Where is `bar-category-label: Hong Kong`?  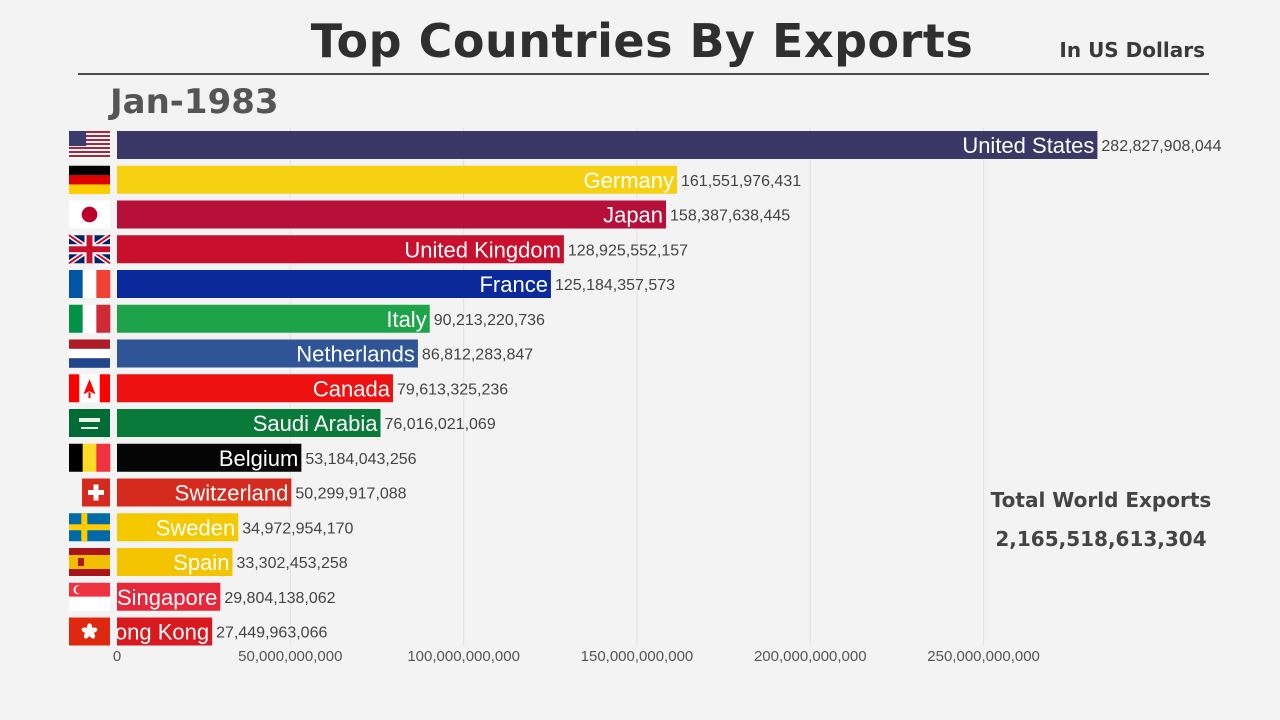 bar-category-label: Hong Kong is located at coordinates (154, 632).